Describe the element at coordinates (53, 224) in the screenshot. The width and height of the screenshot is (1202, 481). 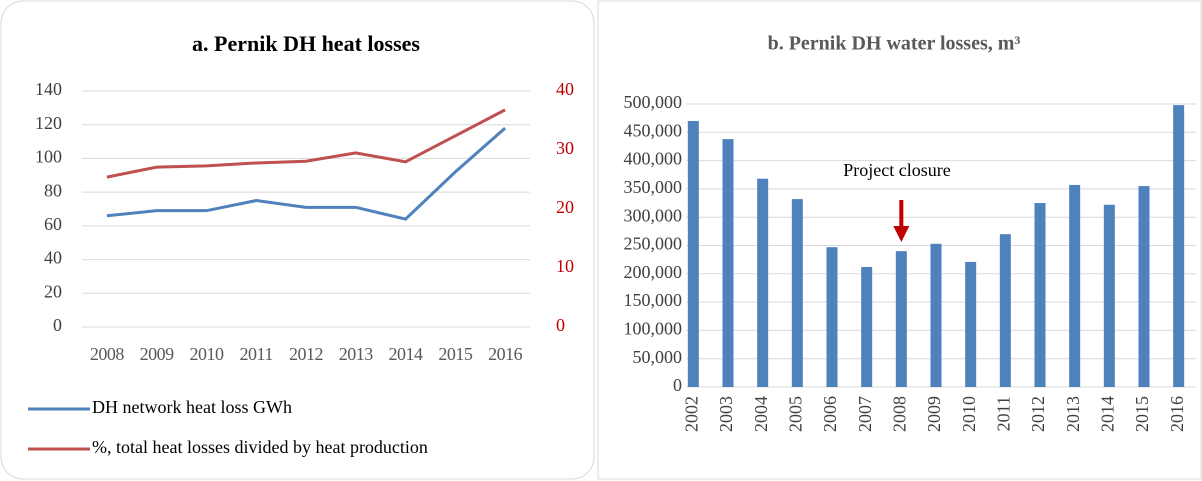
I see `y-tick-label: 60` at that location.